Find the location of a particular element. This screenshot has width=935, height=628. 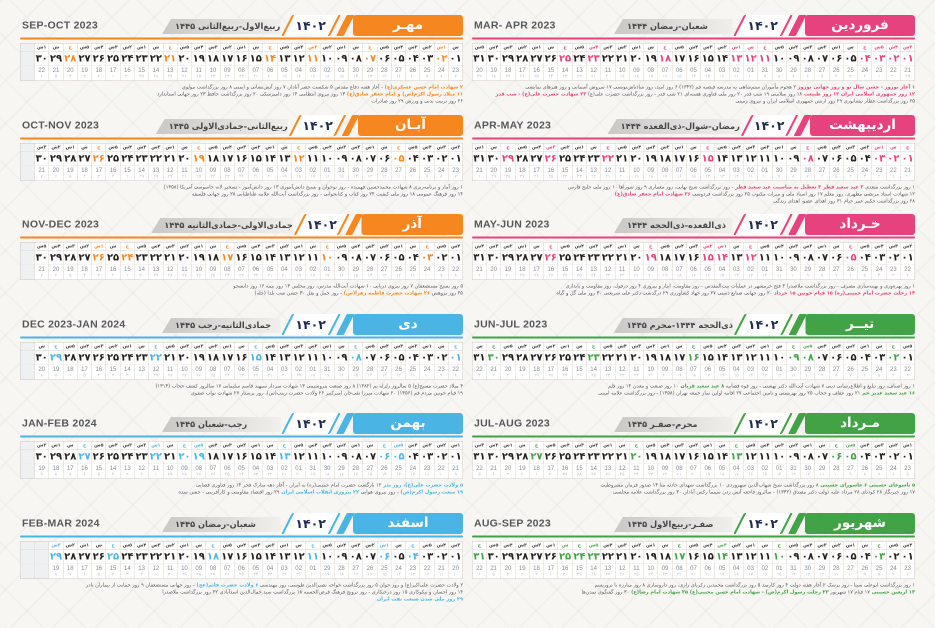

hijri-day: ۳ is located at coordinates (84, 77).